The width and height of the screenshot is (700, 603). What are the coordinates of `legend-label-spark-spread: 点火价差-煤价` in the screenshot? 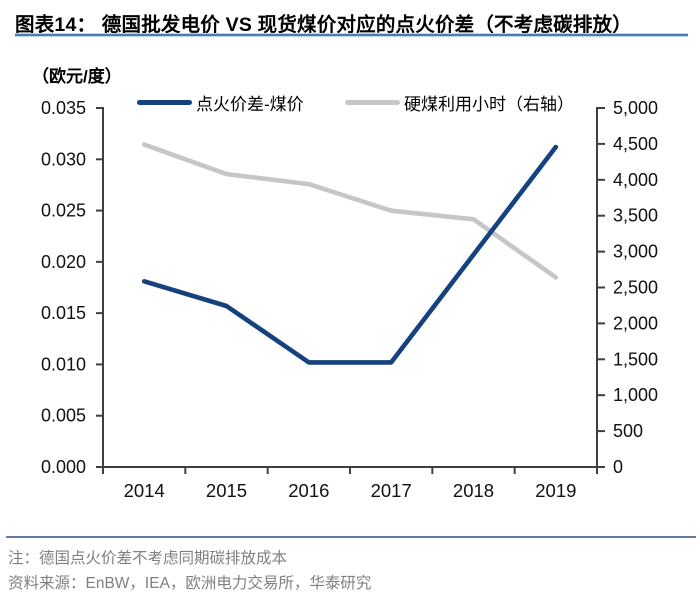 It's located at (250, 104).